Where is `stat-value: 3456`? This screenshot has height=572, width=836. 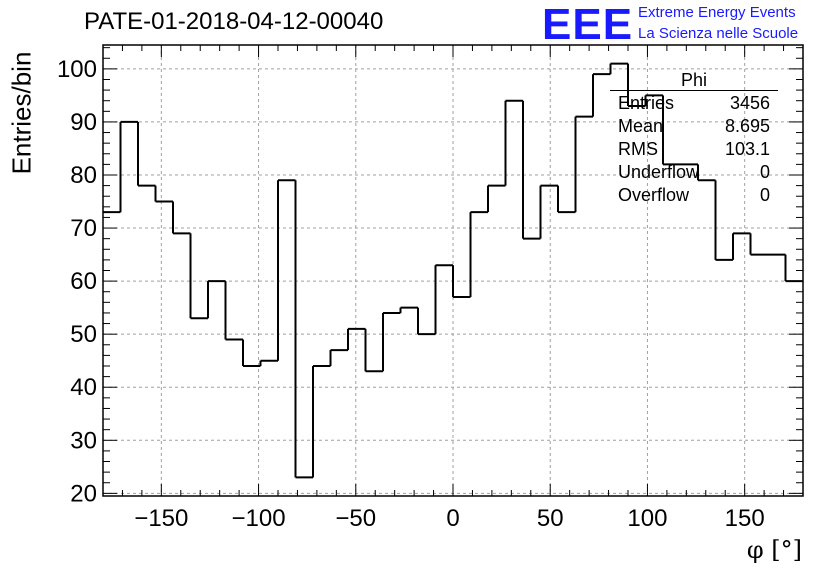 stat-value: 3456 is located at coordinates (749, 103).